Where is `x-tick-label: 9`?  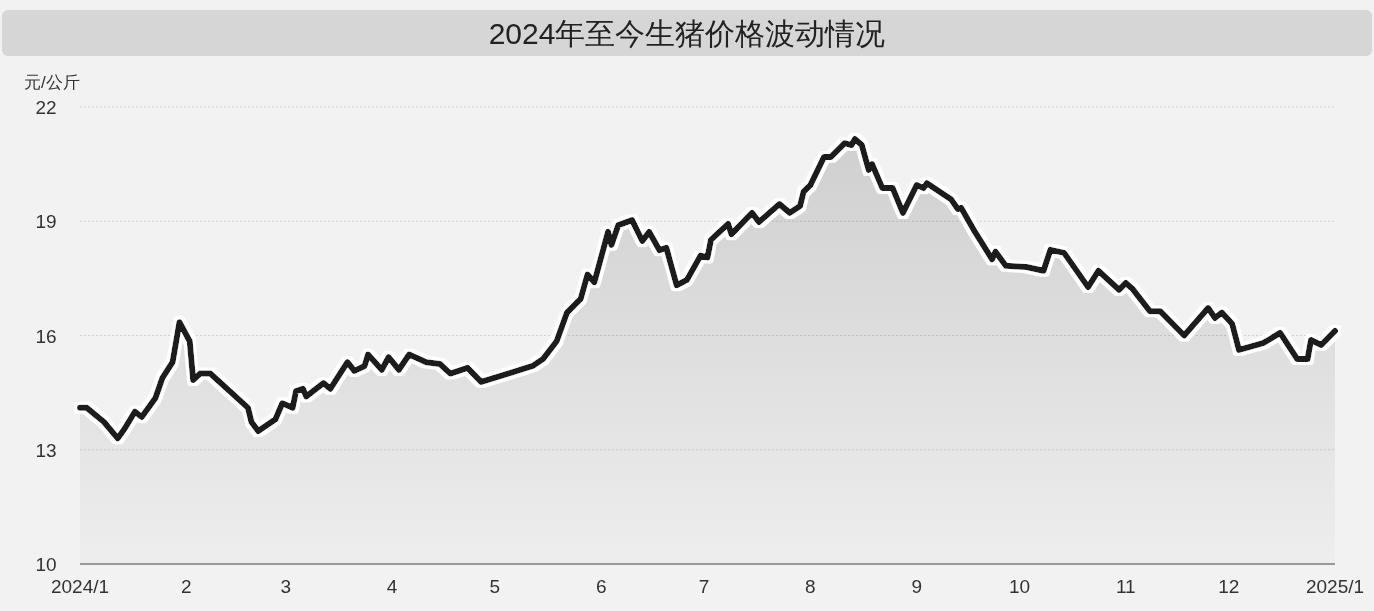 x-tick-label: 9 is located at coordinates (916, 586).